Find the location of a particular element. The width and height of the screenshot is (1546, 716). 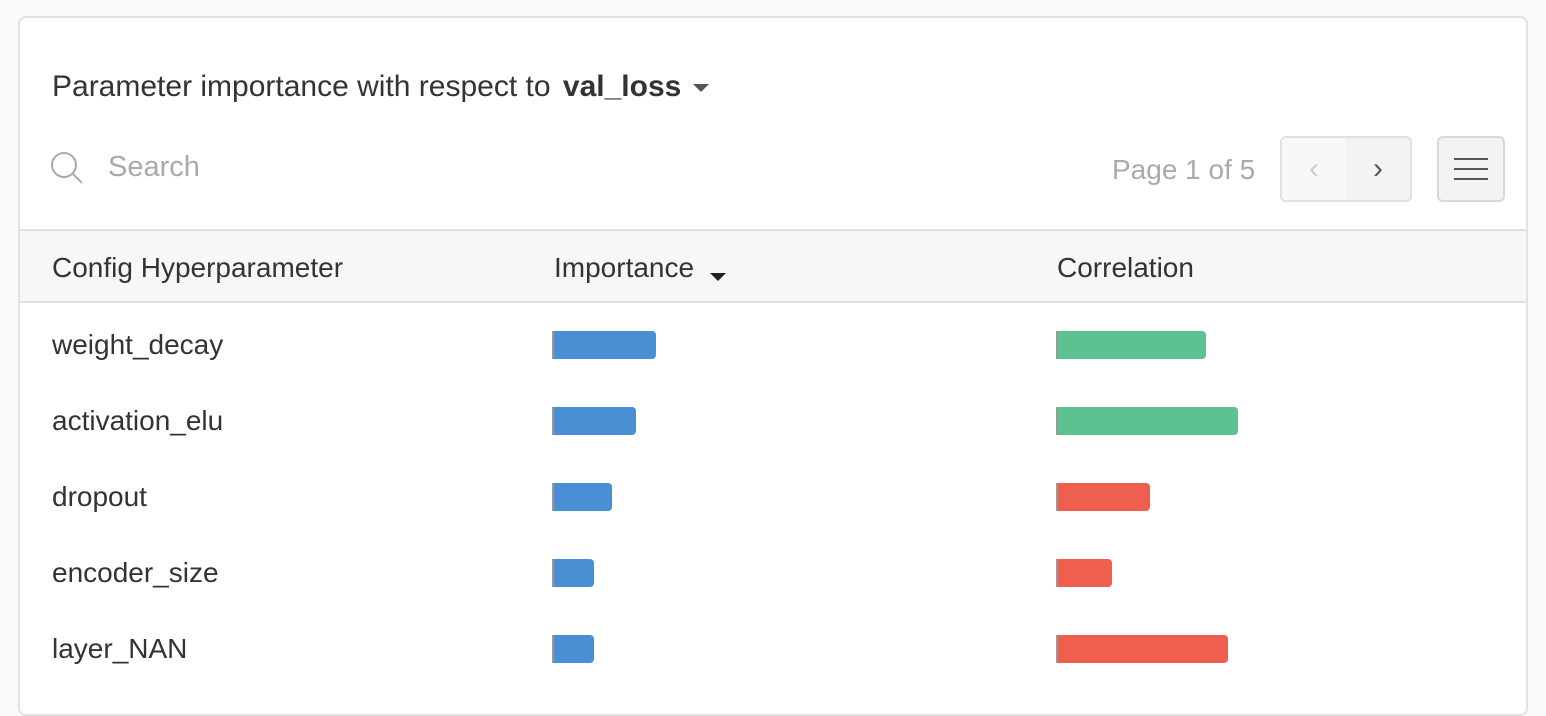

table-row: encoder_size is located at coordinates (773, 573).